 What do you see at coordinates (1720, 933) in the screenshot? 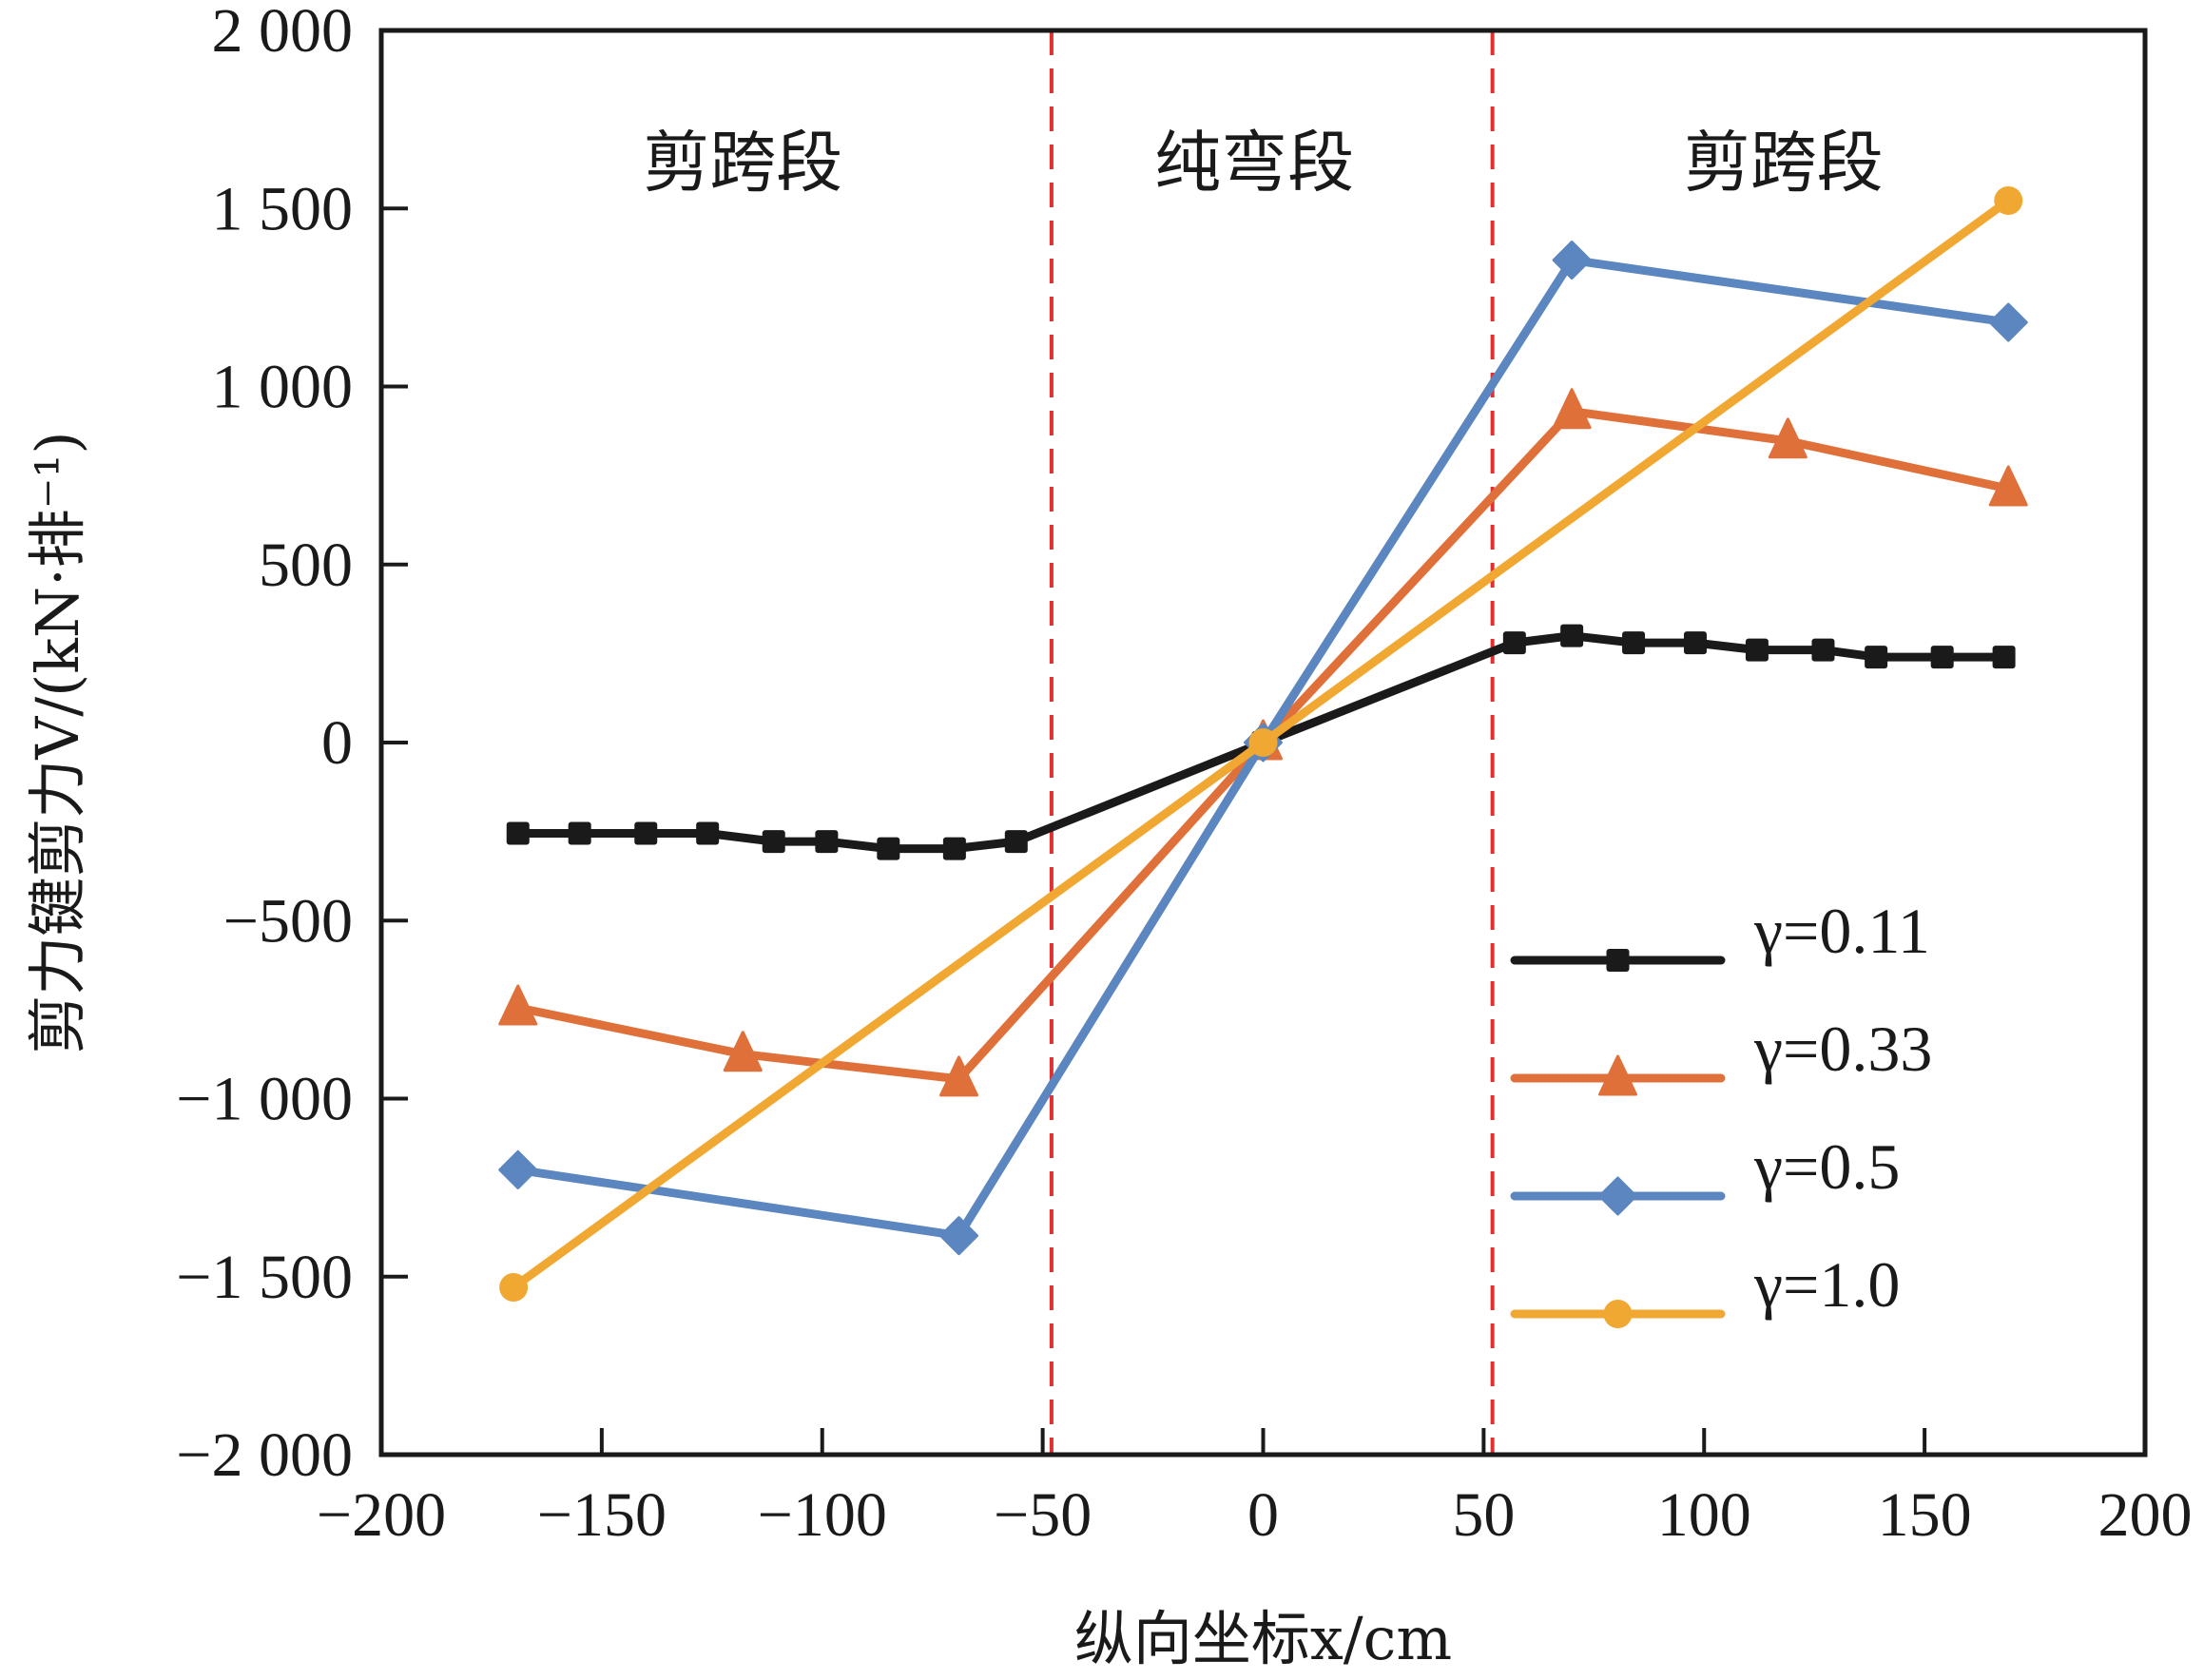
I see `legend-item: γ=0.11` at bounding box center [1720, 933].